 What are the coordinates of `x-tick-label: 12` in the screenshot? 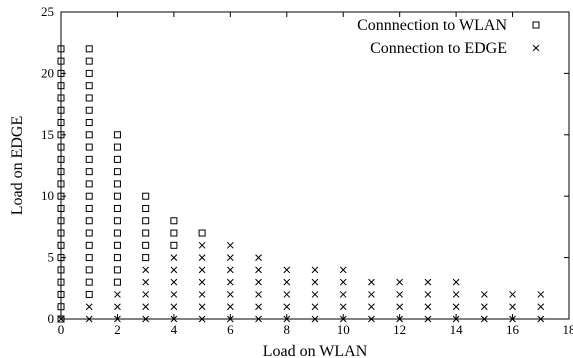 It's located at (399, 329).